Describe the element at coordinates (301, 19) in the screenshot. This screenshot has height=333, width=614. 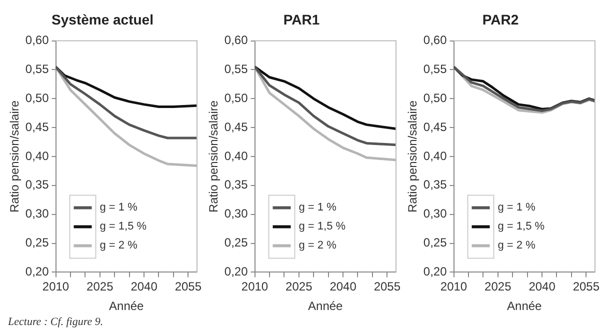
I see `chart-title: PAR1` at that location.